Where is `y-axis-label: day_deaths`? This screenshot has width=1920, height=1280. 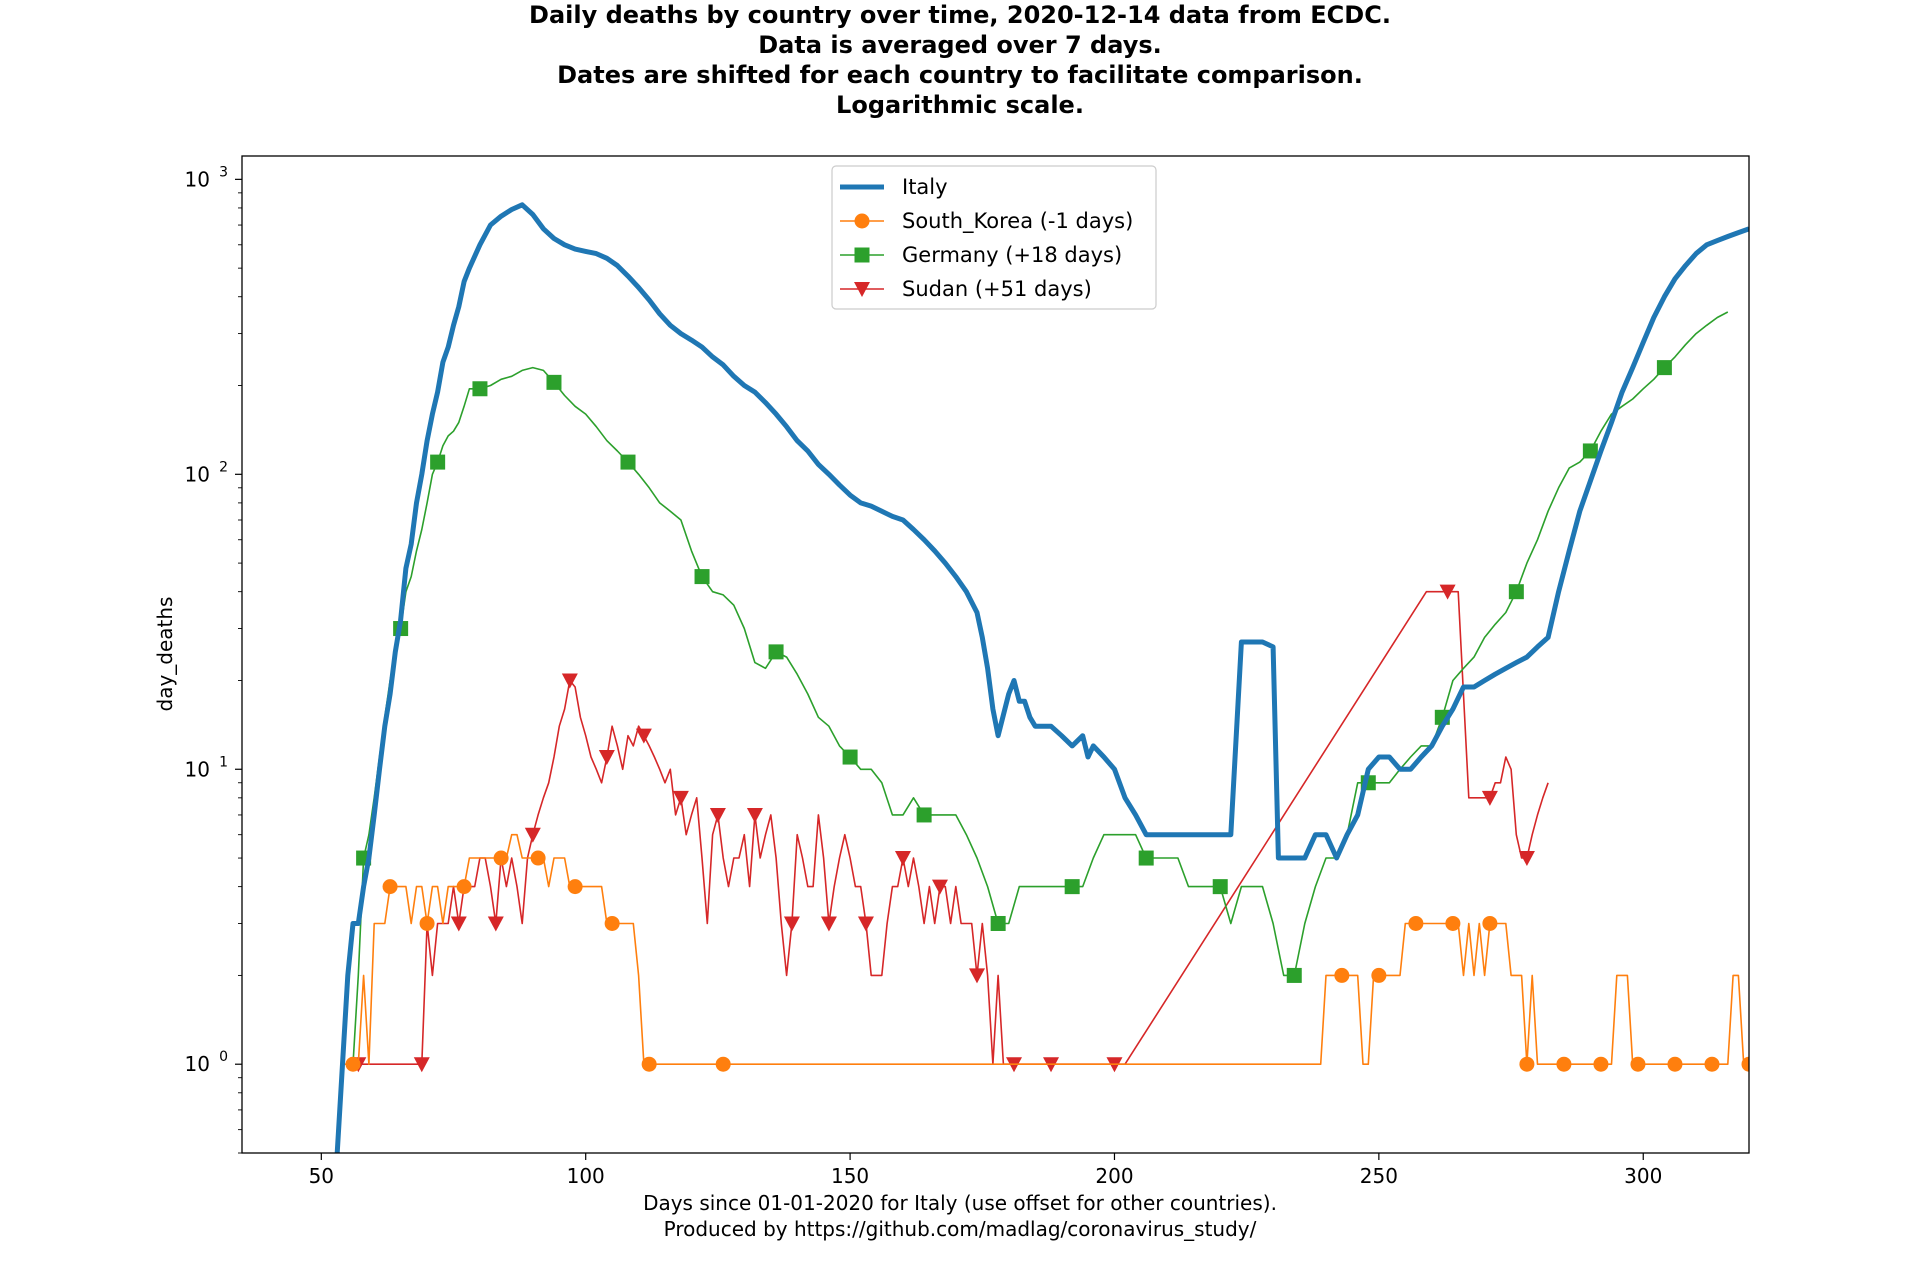 y-axis-label: day_deaths is located at coordinates (165, 654).